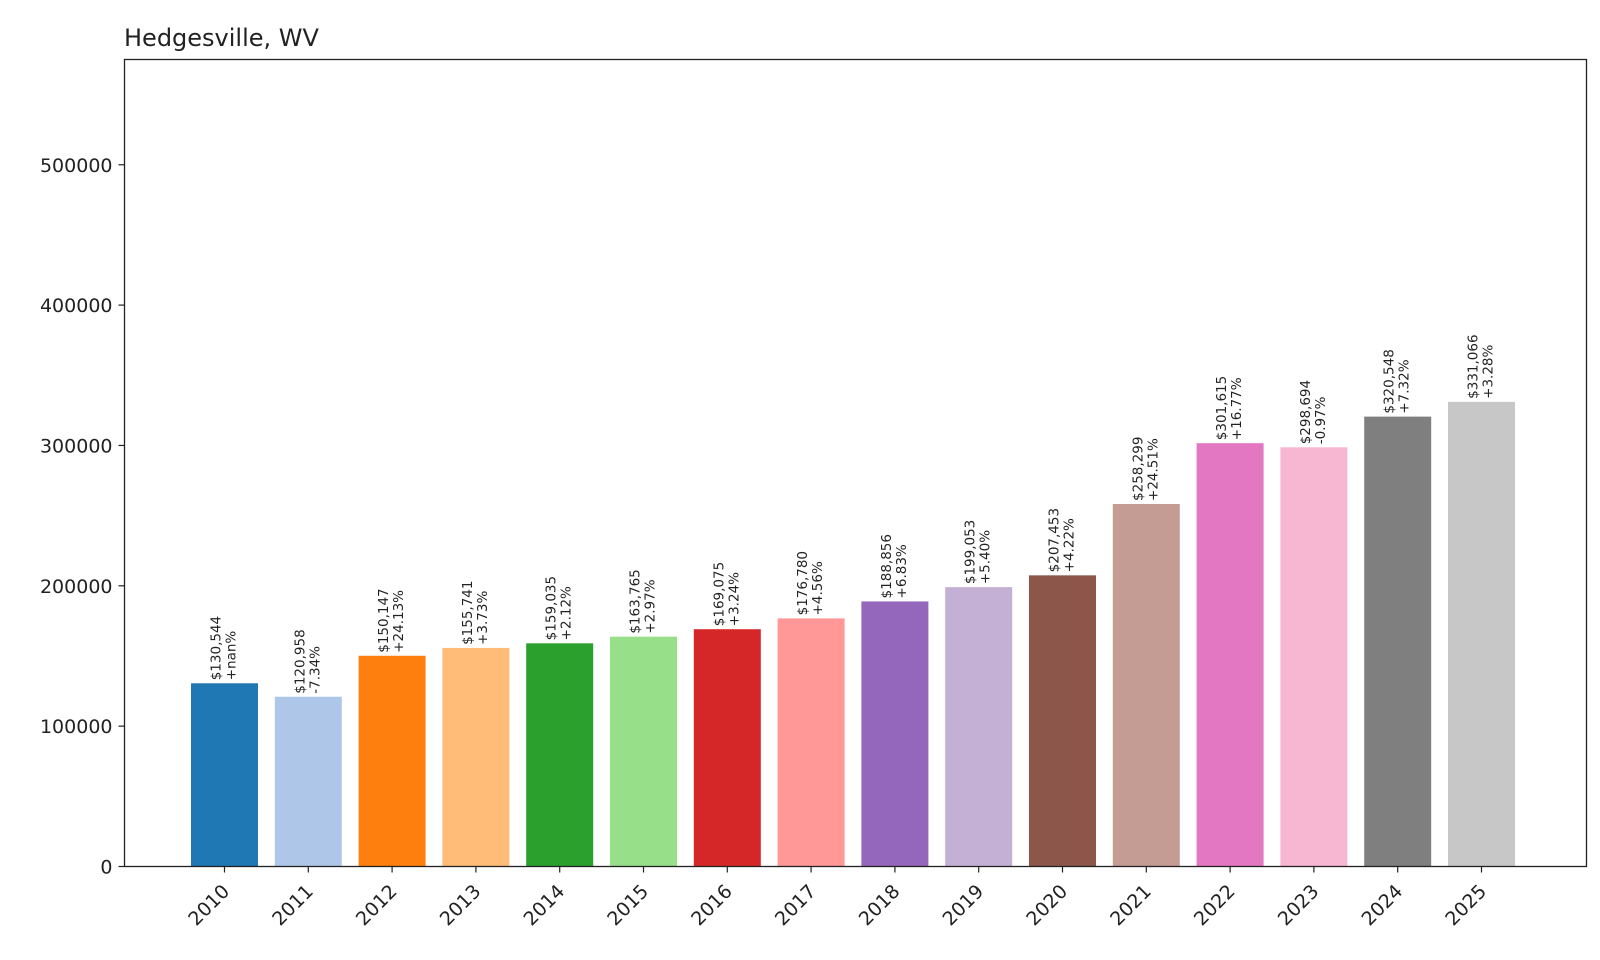 The width and height of the screenshot is (1600, 960). Describe the element at coordinates (232, 656) in the screenshot. I see `bar-change-label: +nan%` at that location.